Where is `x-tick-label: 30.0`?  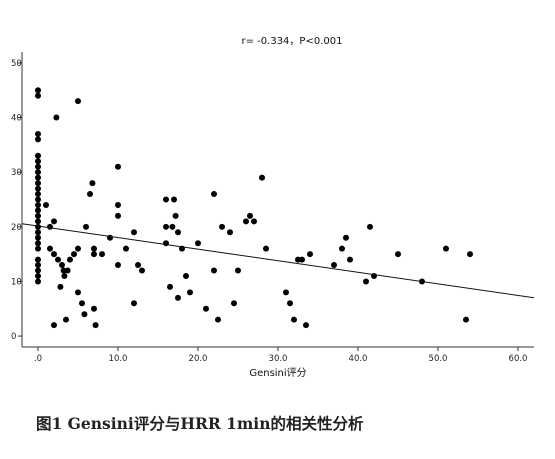 x-tick-label: 30.0 is located at coordinates (278, 359).